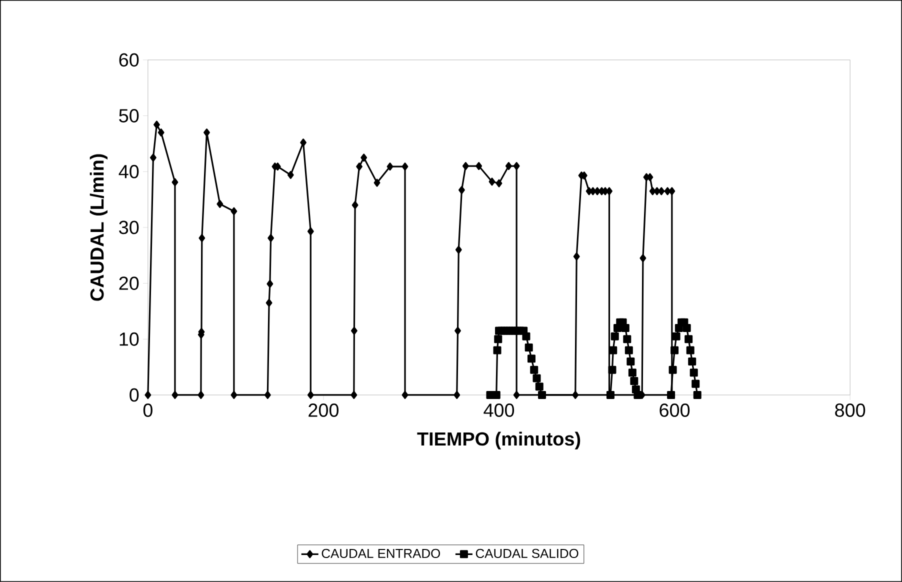 The width and height of the screenshot is (902, 582). Describe the element at coordinates (381, 553) in the screenshot. I see `legend-label: CAUDAL ENTRADO` at that location.